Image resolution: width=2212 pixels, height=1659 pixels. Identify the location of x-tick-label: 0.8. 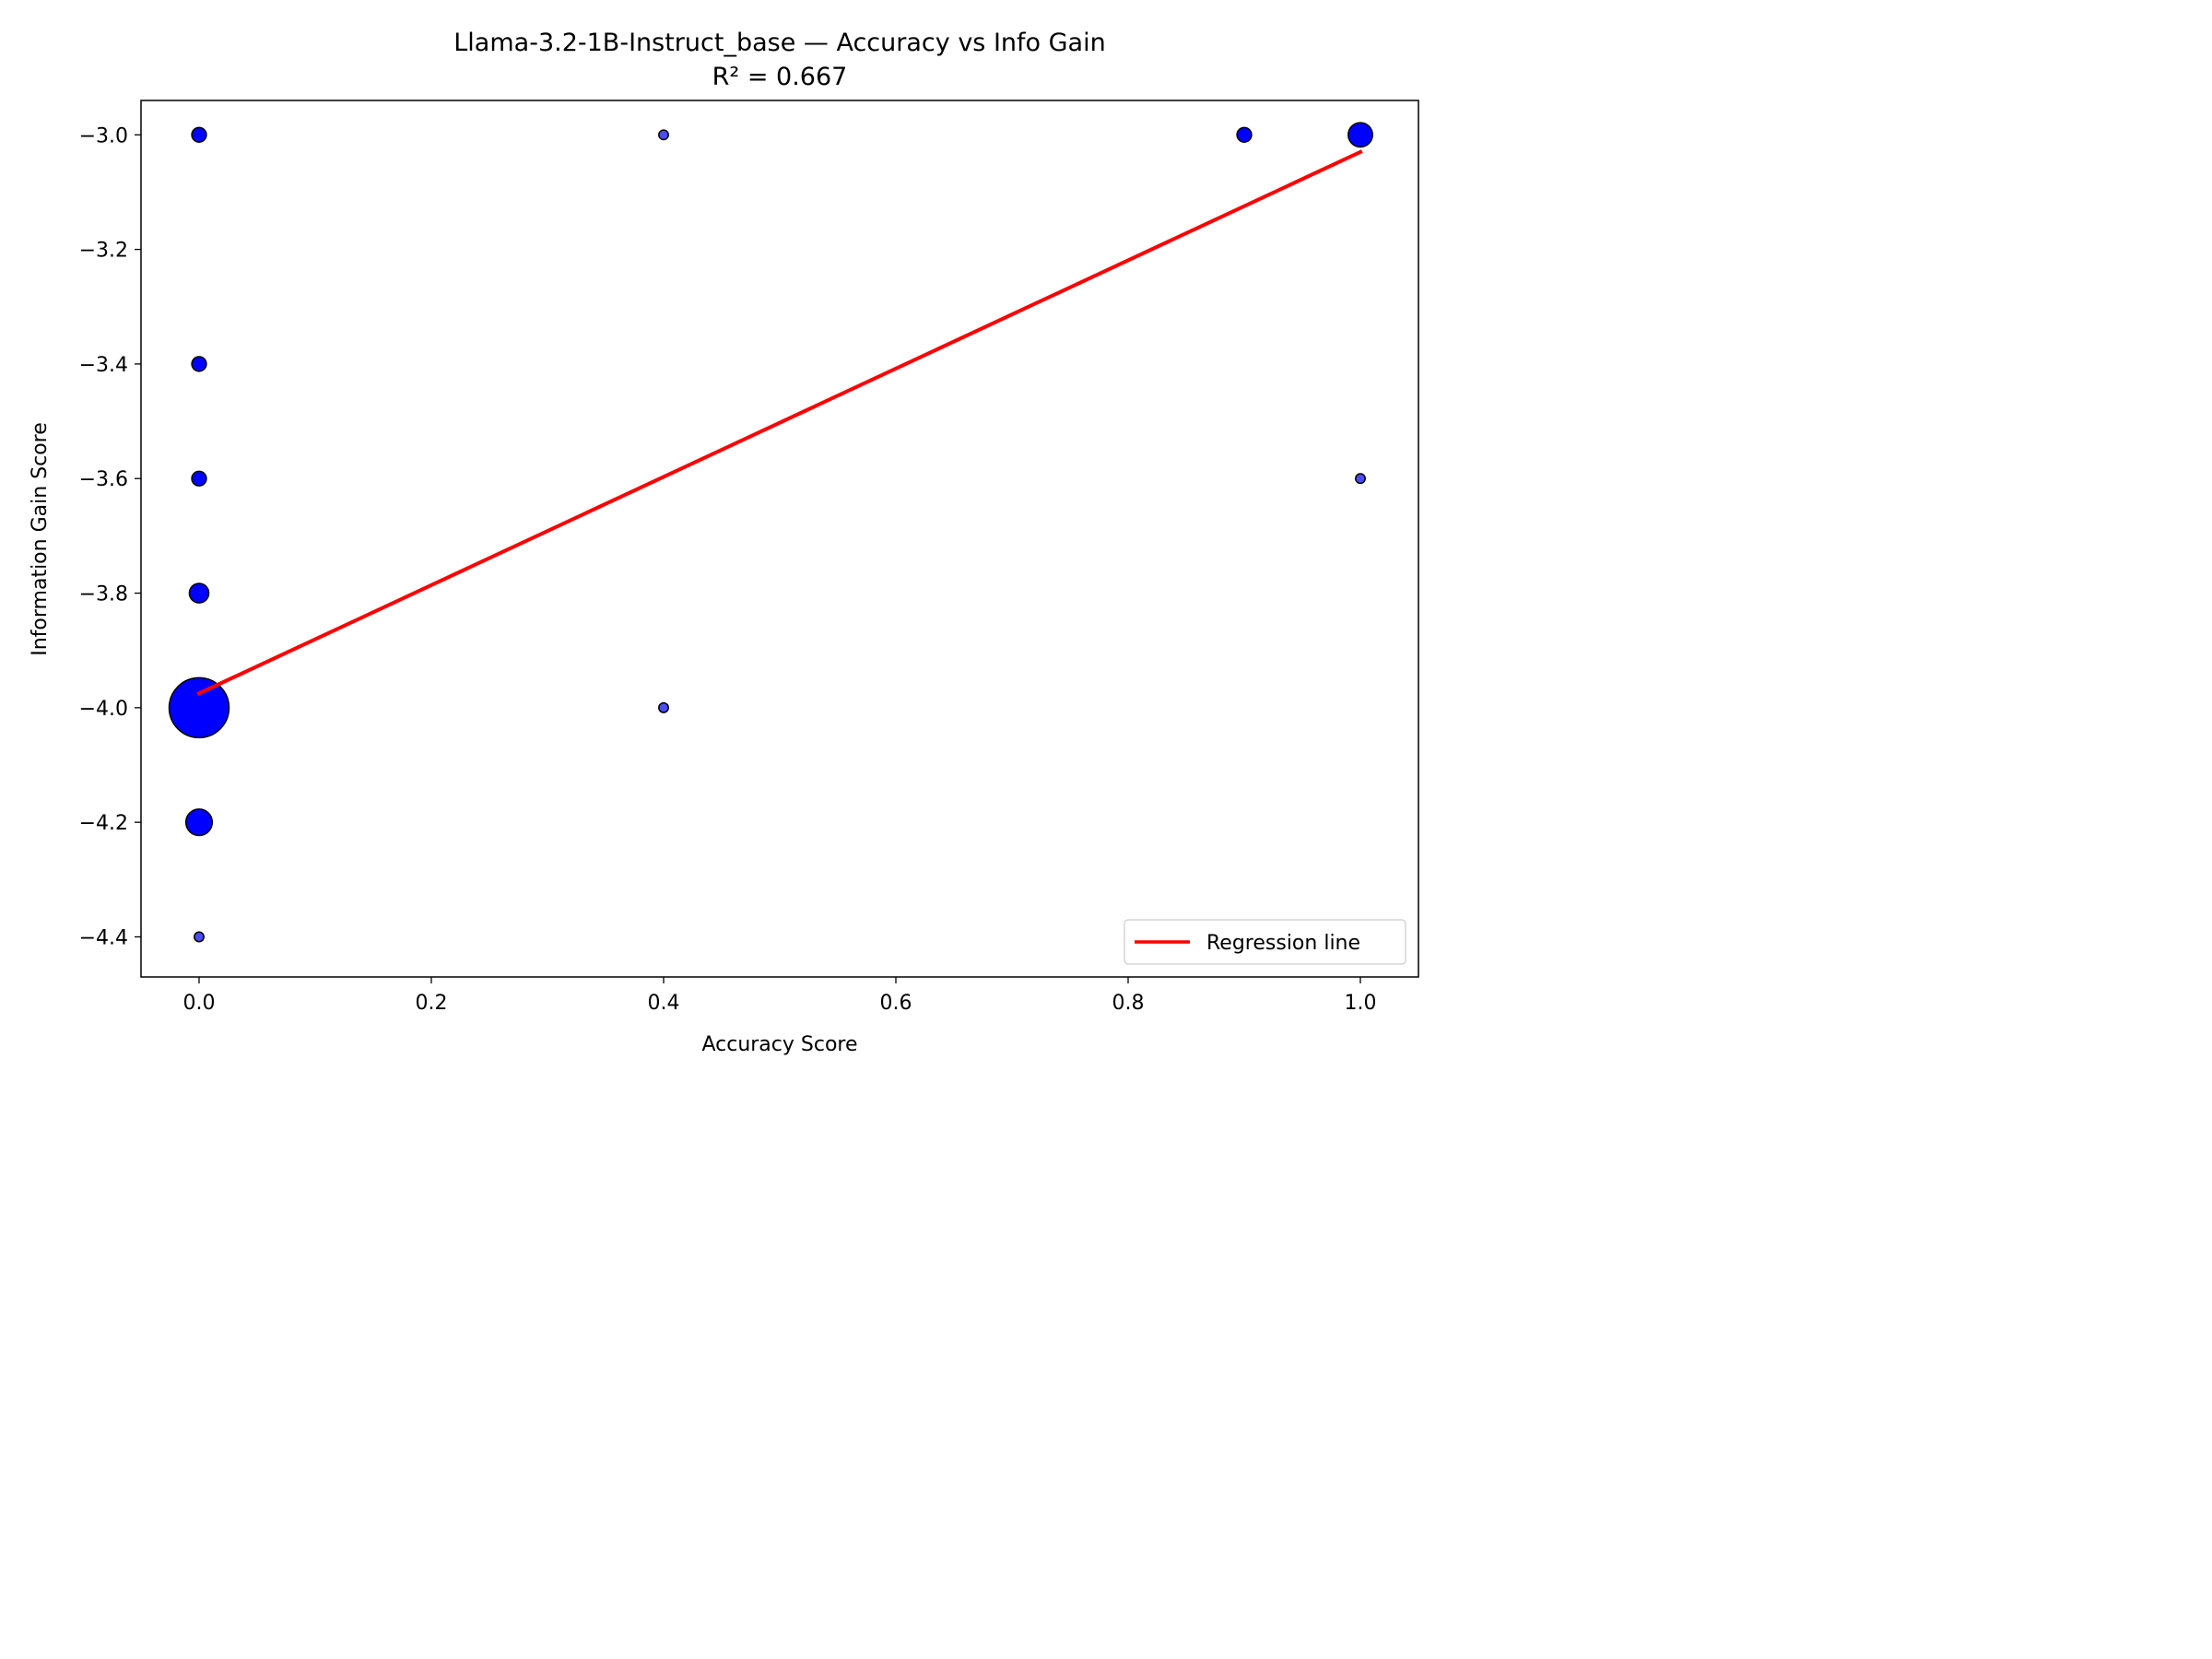
(1128, 1003).